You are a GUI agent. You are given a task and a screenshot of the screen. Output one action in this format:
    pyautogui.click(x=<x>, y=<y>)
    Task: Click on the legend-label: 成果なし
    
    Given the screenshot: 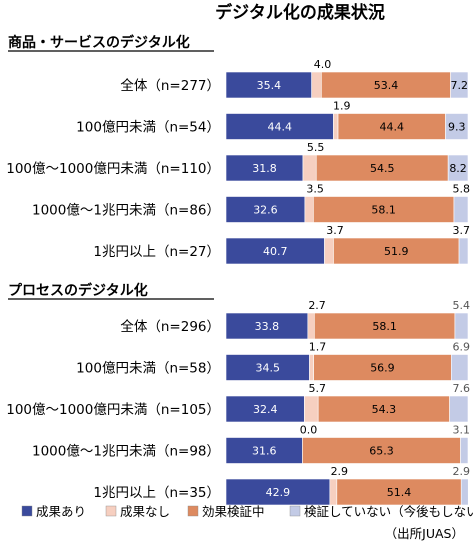 What is the action you would take?
    pyautogui.click(x=145, y=511)
    